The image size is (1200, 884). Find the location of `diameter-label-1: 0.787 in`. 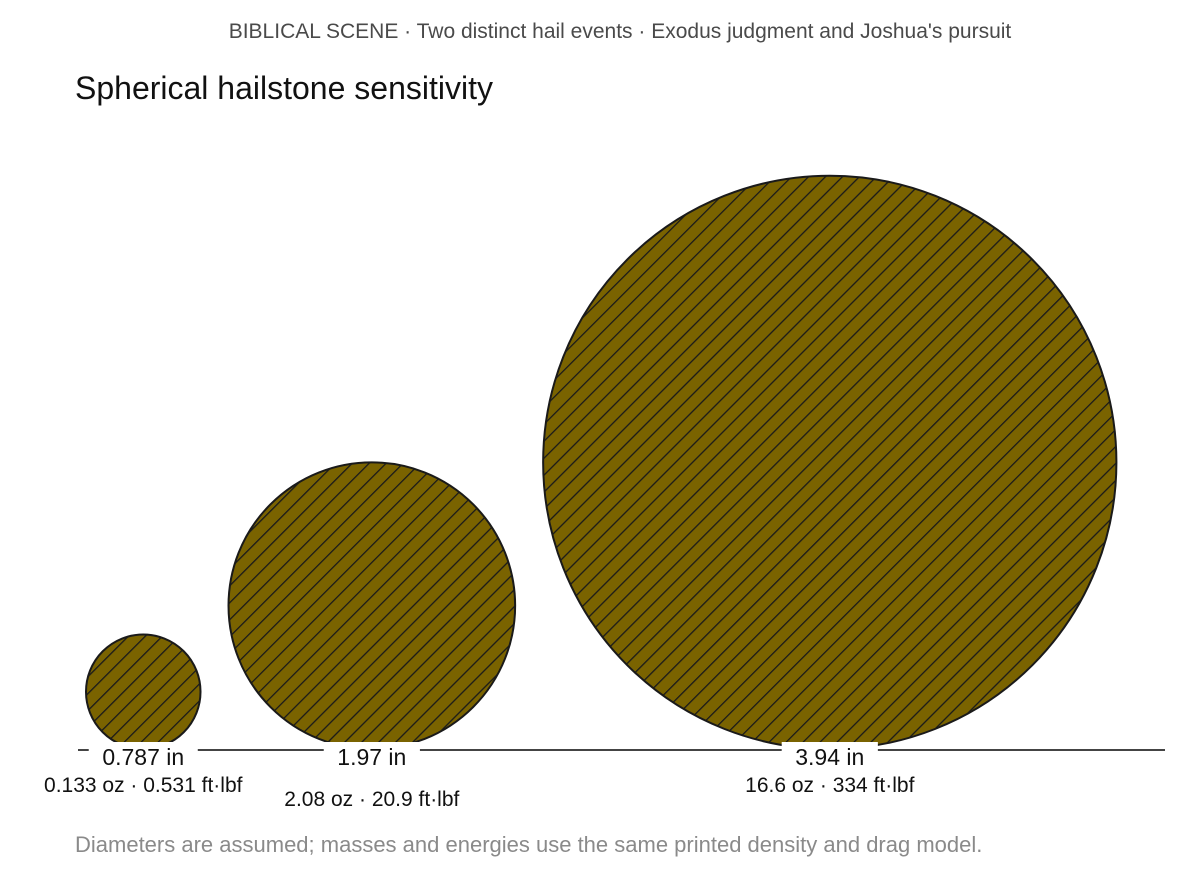

diameter-label-1: 0.787 in is located at coordinates (143, 757).